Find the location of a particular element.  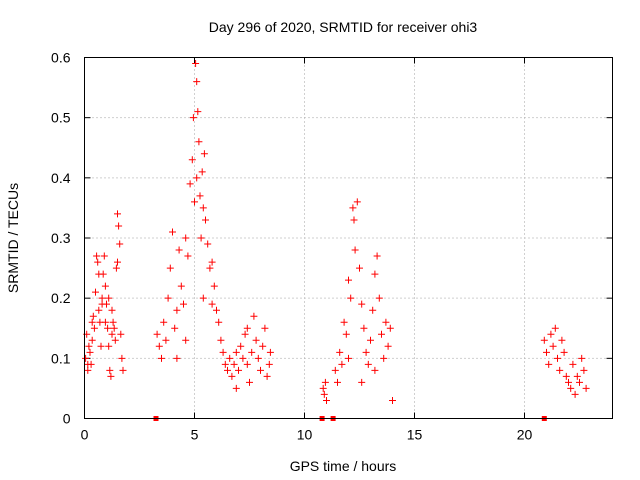

y-tick-label: 0.2 is located at coordinates (61, 298).